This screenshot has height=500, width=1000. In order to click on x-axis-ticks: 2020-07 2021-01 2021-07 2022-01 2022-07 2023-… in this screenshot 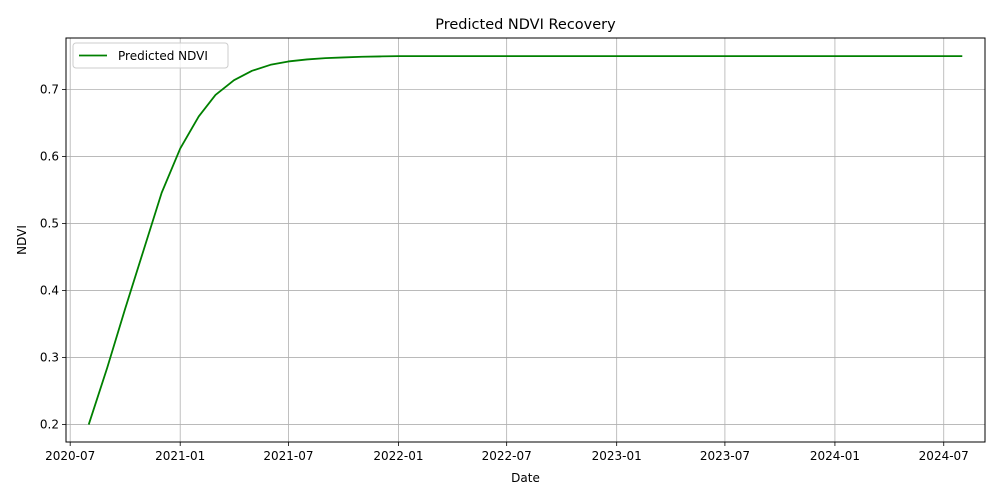, I will do `click(507, 452)`.